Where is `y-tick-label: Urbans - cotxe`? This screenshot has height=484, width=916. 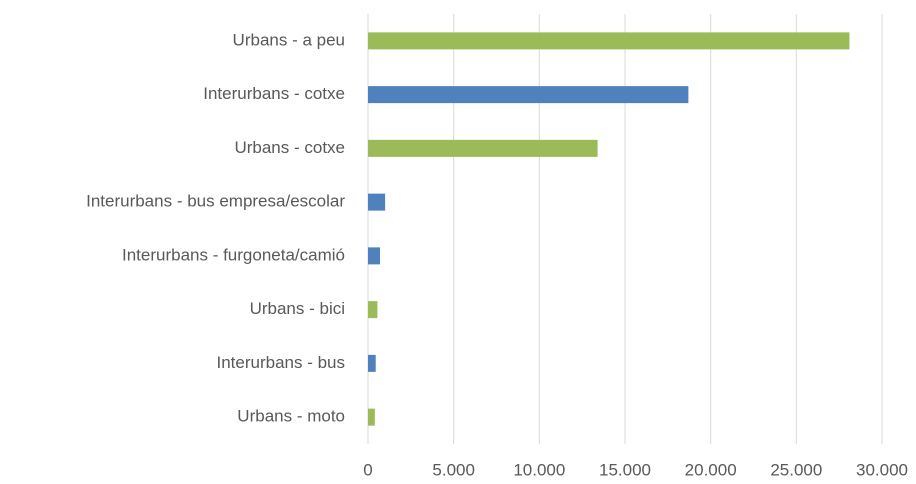 y-tick-label: Urbans - cotxe is located at coordinates (289, 147).